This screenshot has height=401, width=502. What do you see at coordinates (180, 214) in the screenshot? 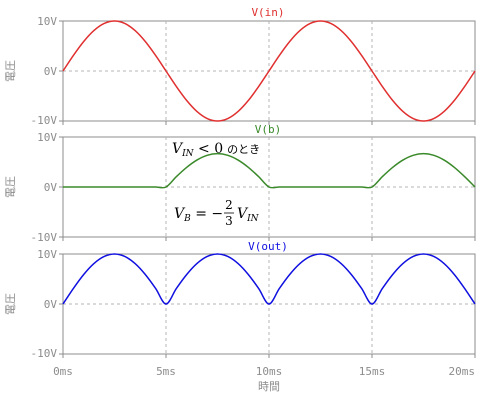
I see `annotation-eq-v: V` at bounding box center [180, 214].